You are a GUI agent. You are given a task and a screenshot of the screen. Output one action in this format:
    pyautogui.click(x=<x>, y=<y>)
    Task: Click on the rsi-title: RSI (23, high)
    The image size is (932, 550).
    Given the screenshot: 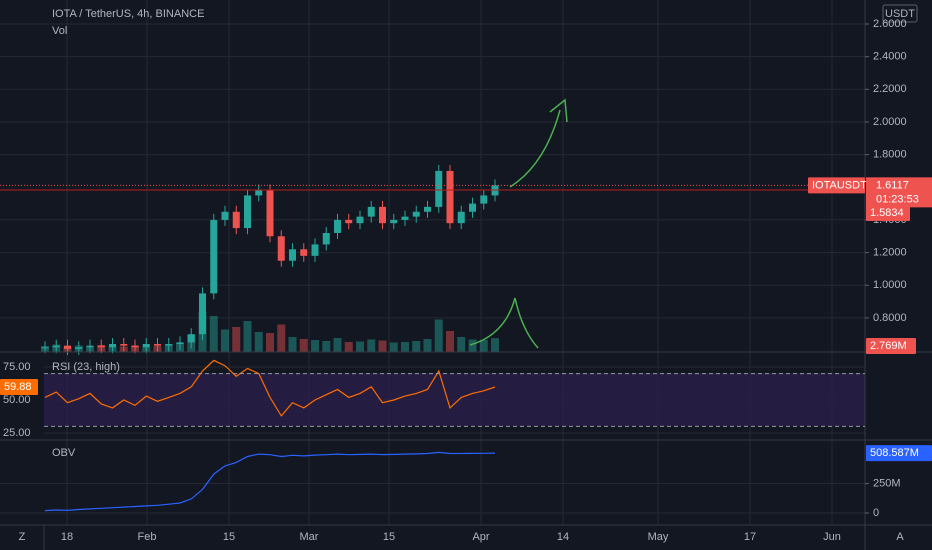 What is the action you would take?
    pyautogui.click(x=86, y=367)
    